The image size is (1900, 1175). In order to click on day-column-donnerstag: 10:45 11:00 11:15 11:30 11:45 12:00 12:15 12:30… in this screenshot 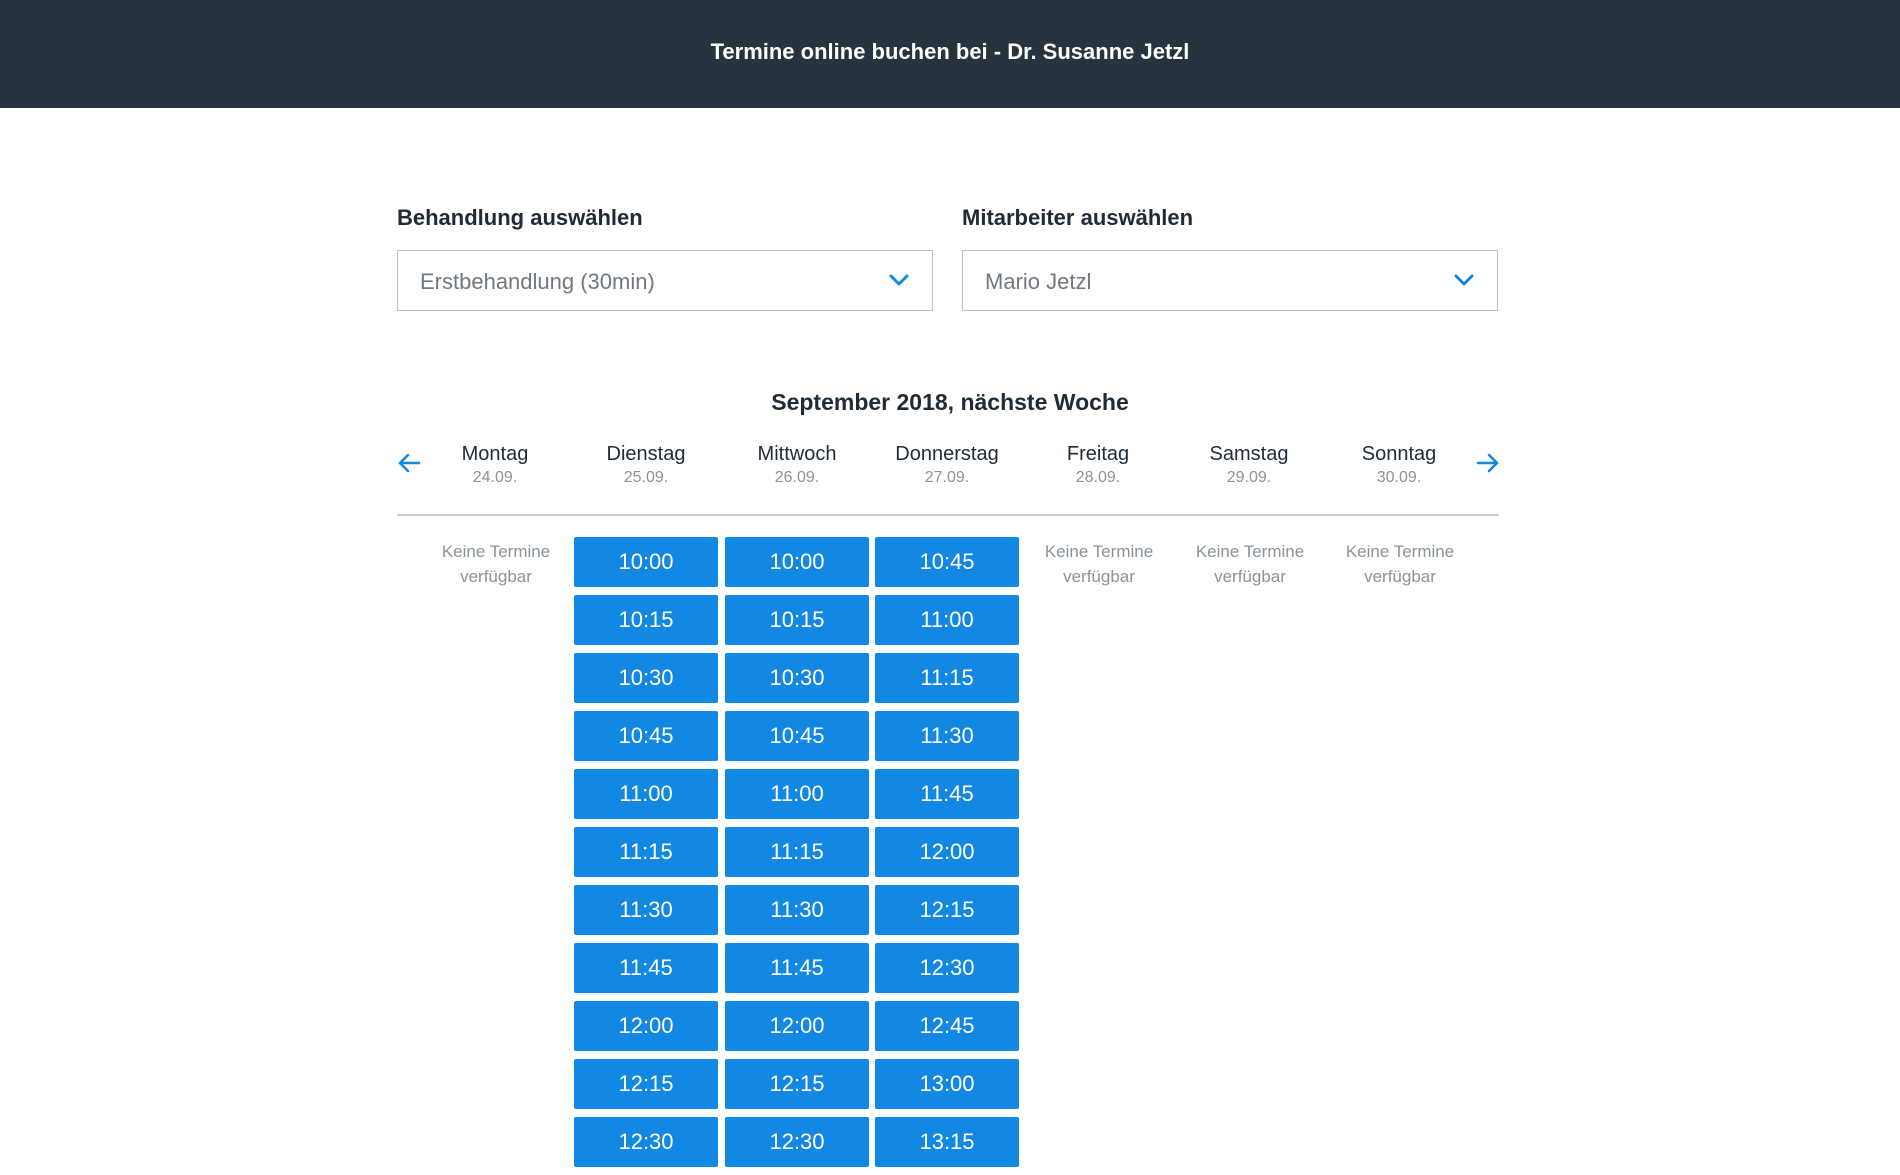, I will do `click(948, 856)`.